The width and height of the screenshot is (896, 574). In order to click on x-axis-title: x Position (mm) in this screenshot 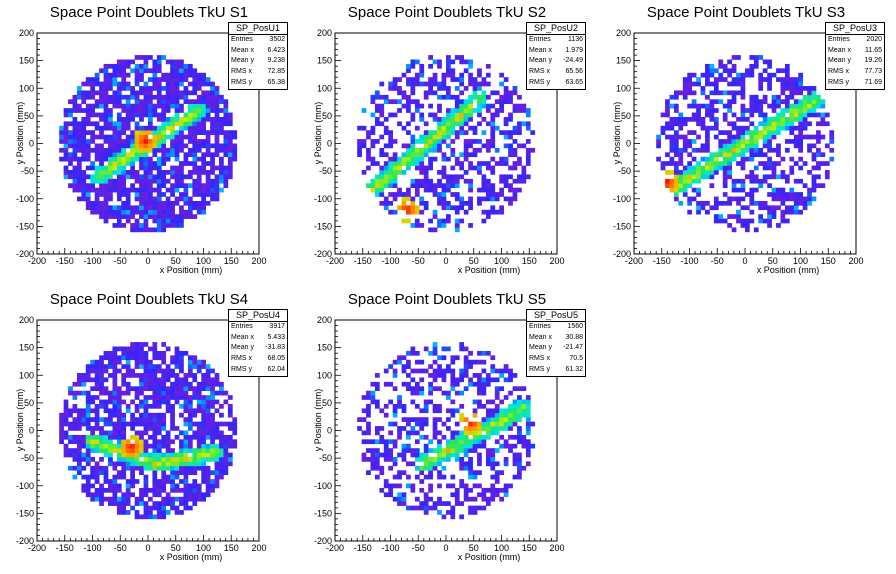, I will do `click(191, 270)`.